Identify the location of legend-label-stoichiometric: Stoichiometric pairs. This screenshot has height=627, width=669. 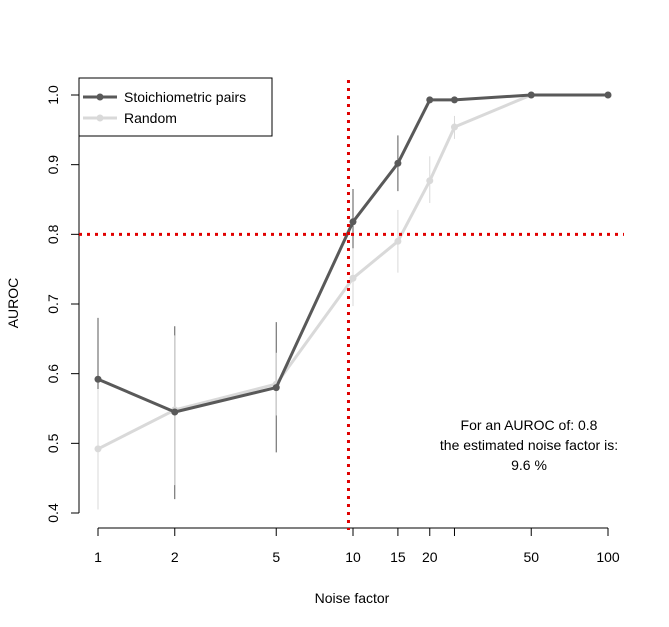
(185, 97).